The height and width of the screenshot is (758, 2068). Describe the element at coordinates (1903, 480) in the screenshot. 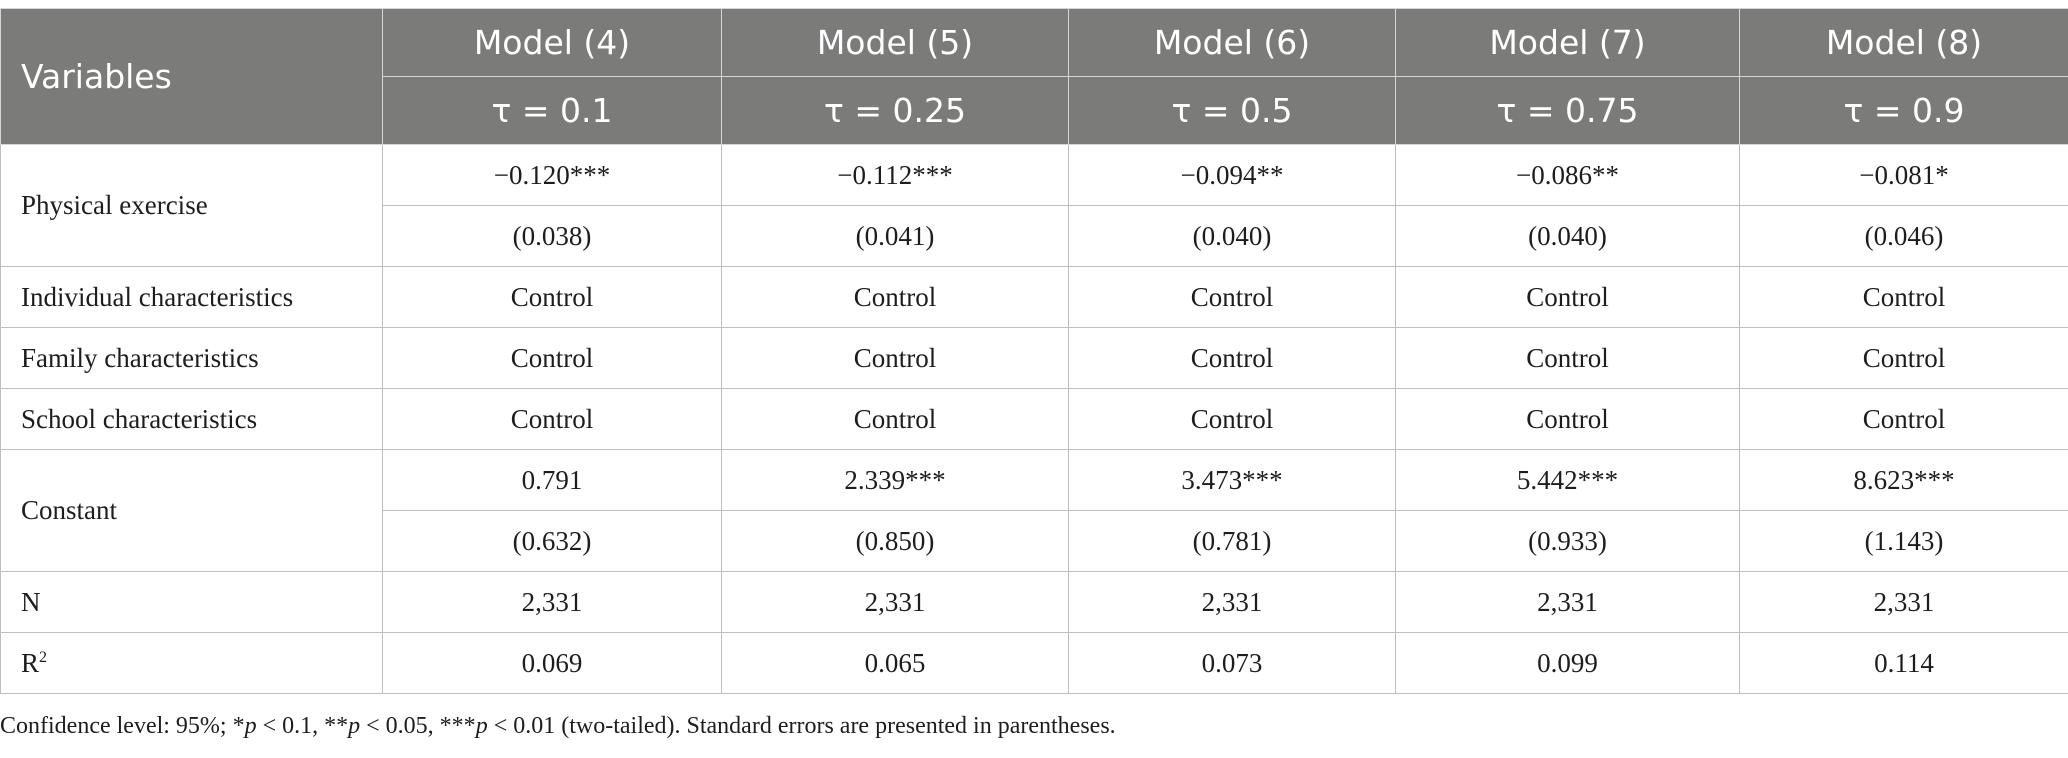

I see `coef-cell: 8.623***` at that location.